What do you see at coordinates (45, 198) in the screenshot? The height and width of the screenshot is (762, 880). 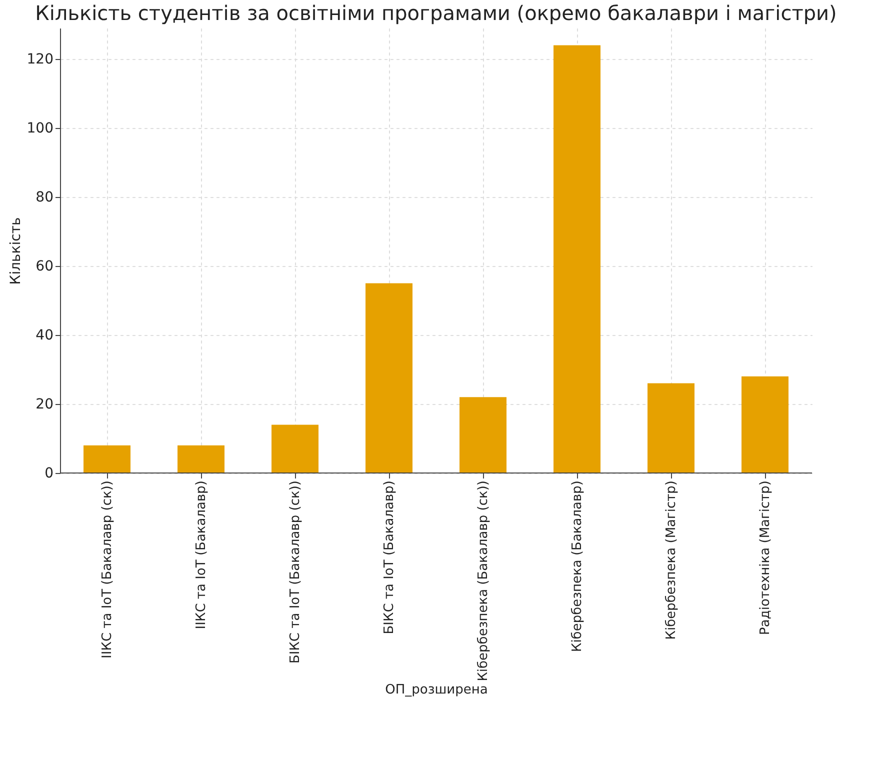 I see `y-tick-label: 80` at bounding box center [45, 198].